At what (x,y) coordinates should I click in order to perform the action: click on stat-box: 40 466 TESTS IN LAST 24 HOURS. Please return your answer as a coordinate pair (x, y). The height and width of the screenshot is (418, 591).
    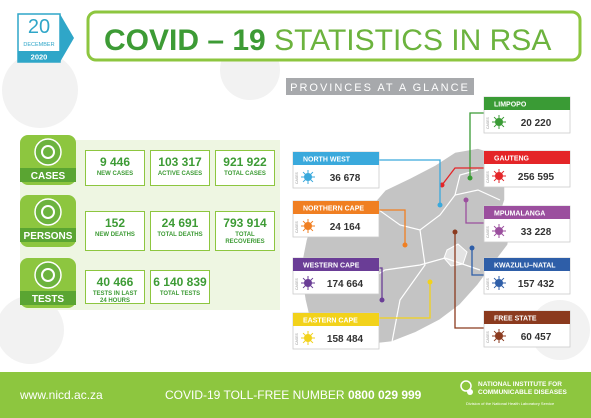
    Looking at the image, I should click on (115, 287).